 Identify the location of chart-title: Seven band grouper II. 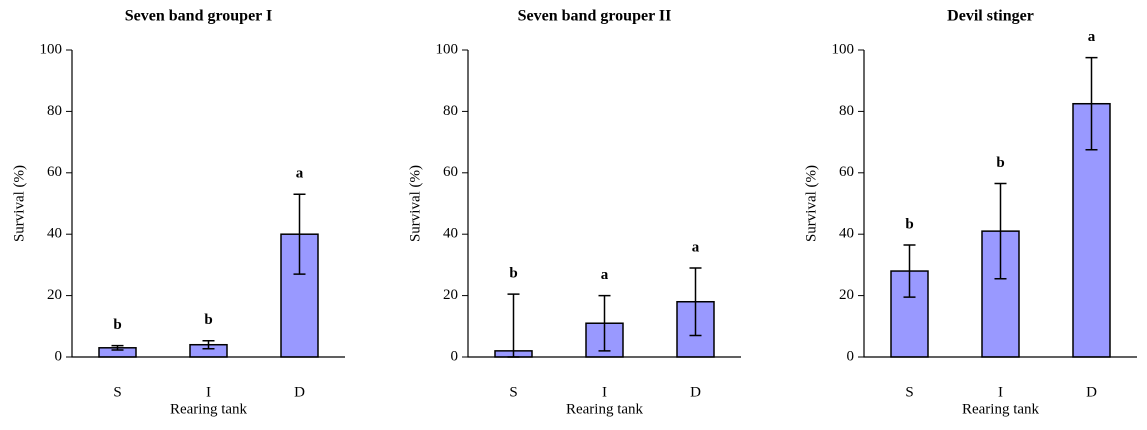
(595, 16).